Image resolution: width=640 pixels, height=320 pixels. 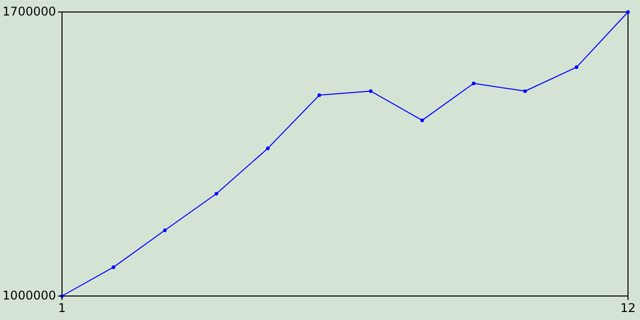 What do you see at coordinates (628, 308) in the screenshot?
I see `x-tick-label: 12` at bounding box center [628, 308].